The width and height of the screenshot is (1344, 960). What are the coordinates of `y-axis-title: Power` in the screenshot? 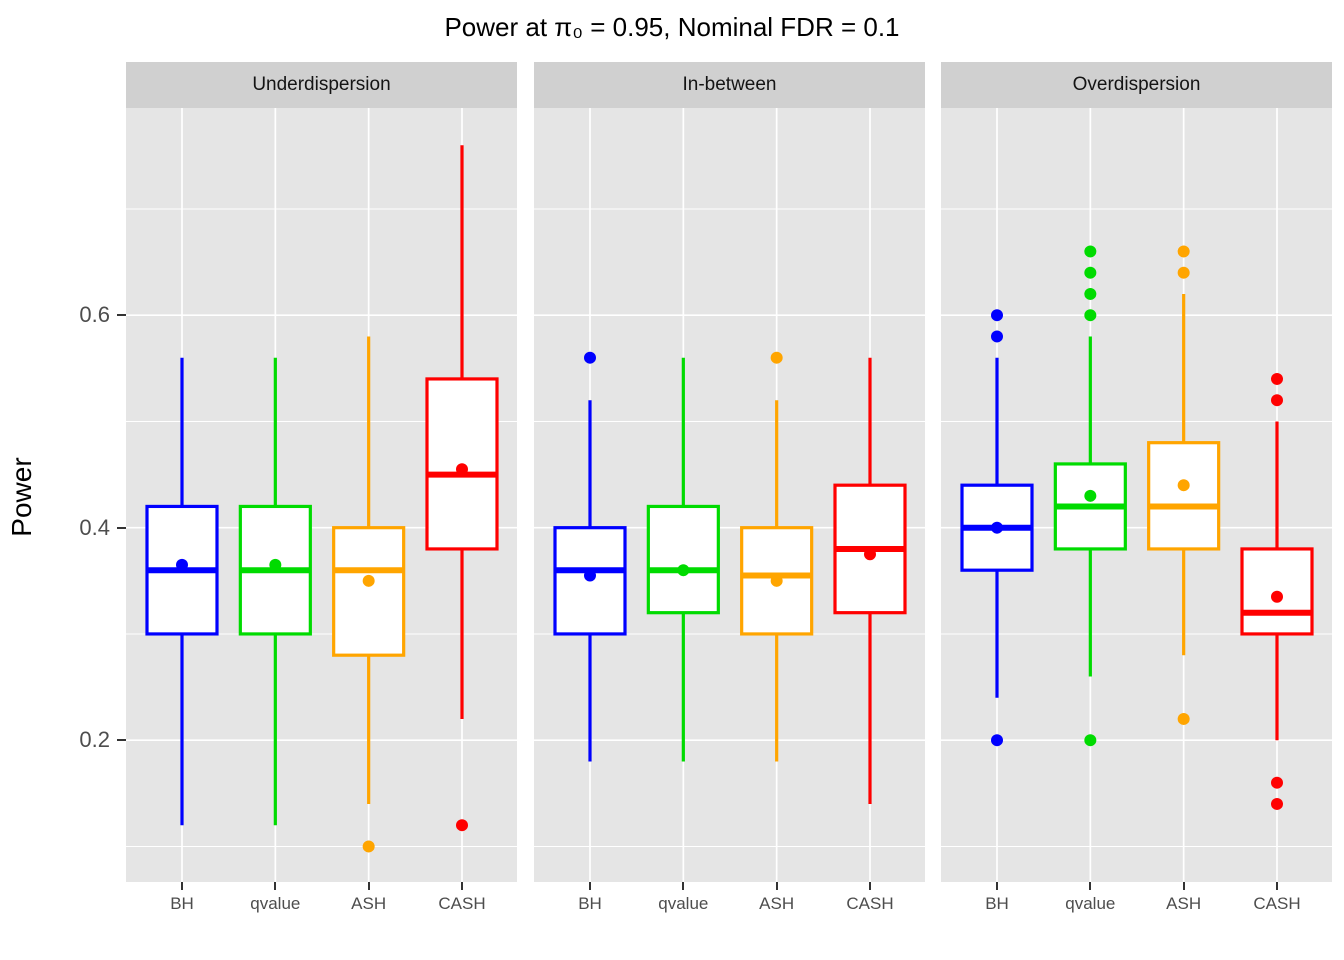 It's located at (21, 497).